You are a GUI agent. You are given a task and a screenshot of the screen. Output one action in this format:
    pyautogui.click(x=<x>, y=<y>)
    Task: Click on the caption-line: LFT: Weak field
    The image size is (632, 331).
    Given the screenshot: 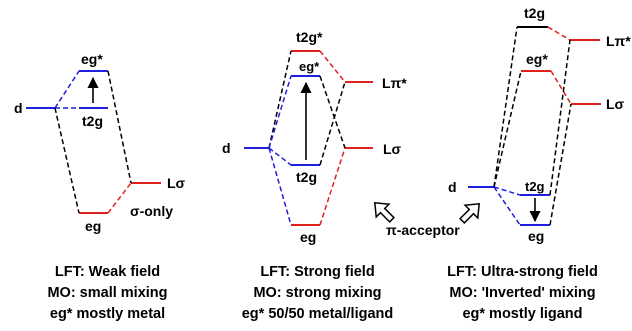 What is the action you would take?
    pyautogui.click(x=107, y=272)
    